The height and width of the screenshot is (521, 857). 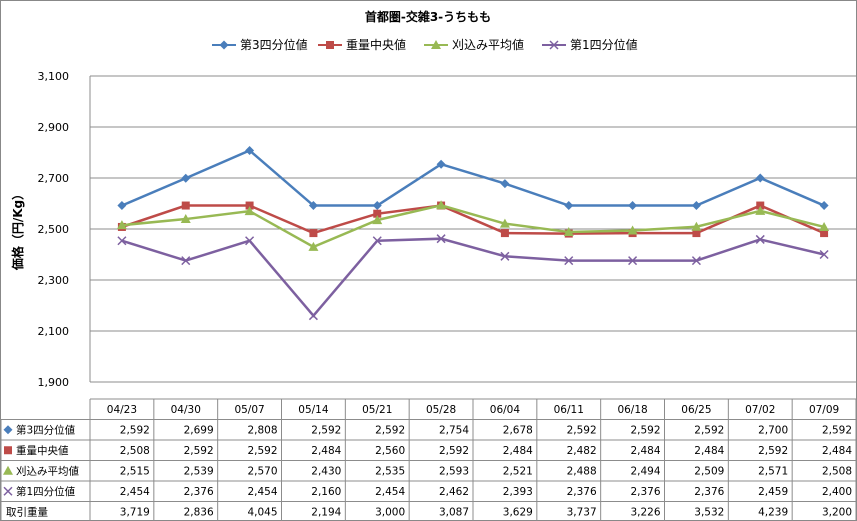 I want to click on table-cell: 2,560, so click(x=390, y=451).